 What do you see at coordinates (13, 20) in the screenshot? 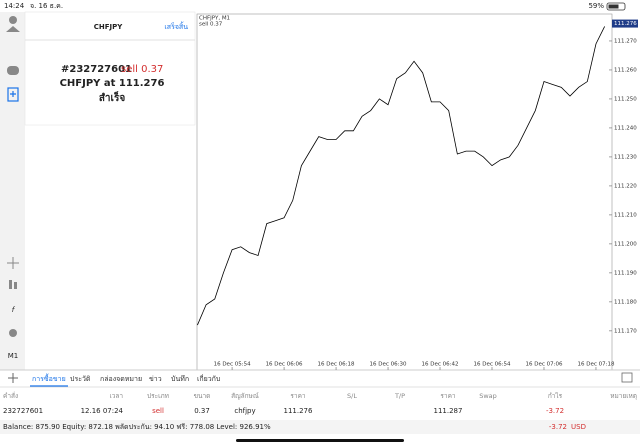
I see `account-icon` at bounding box center [13, 20].